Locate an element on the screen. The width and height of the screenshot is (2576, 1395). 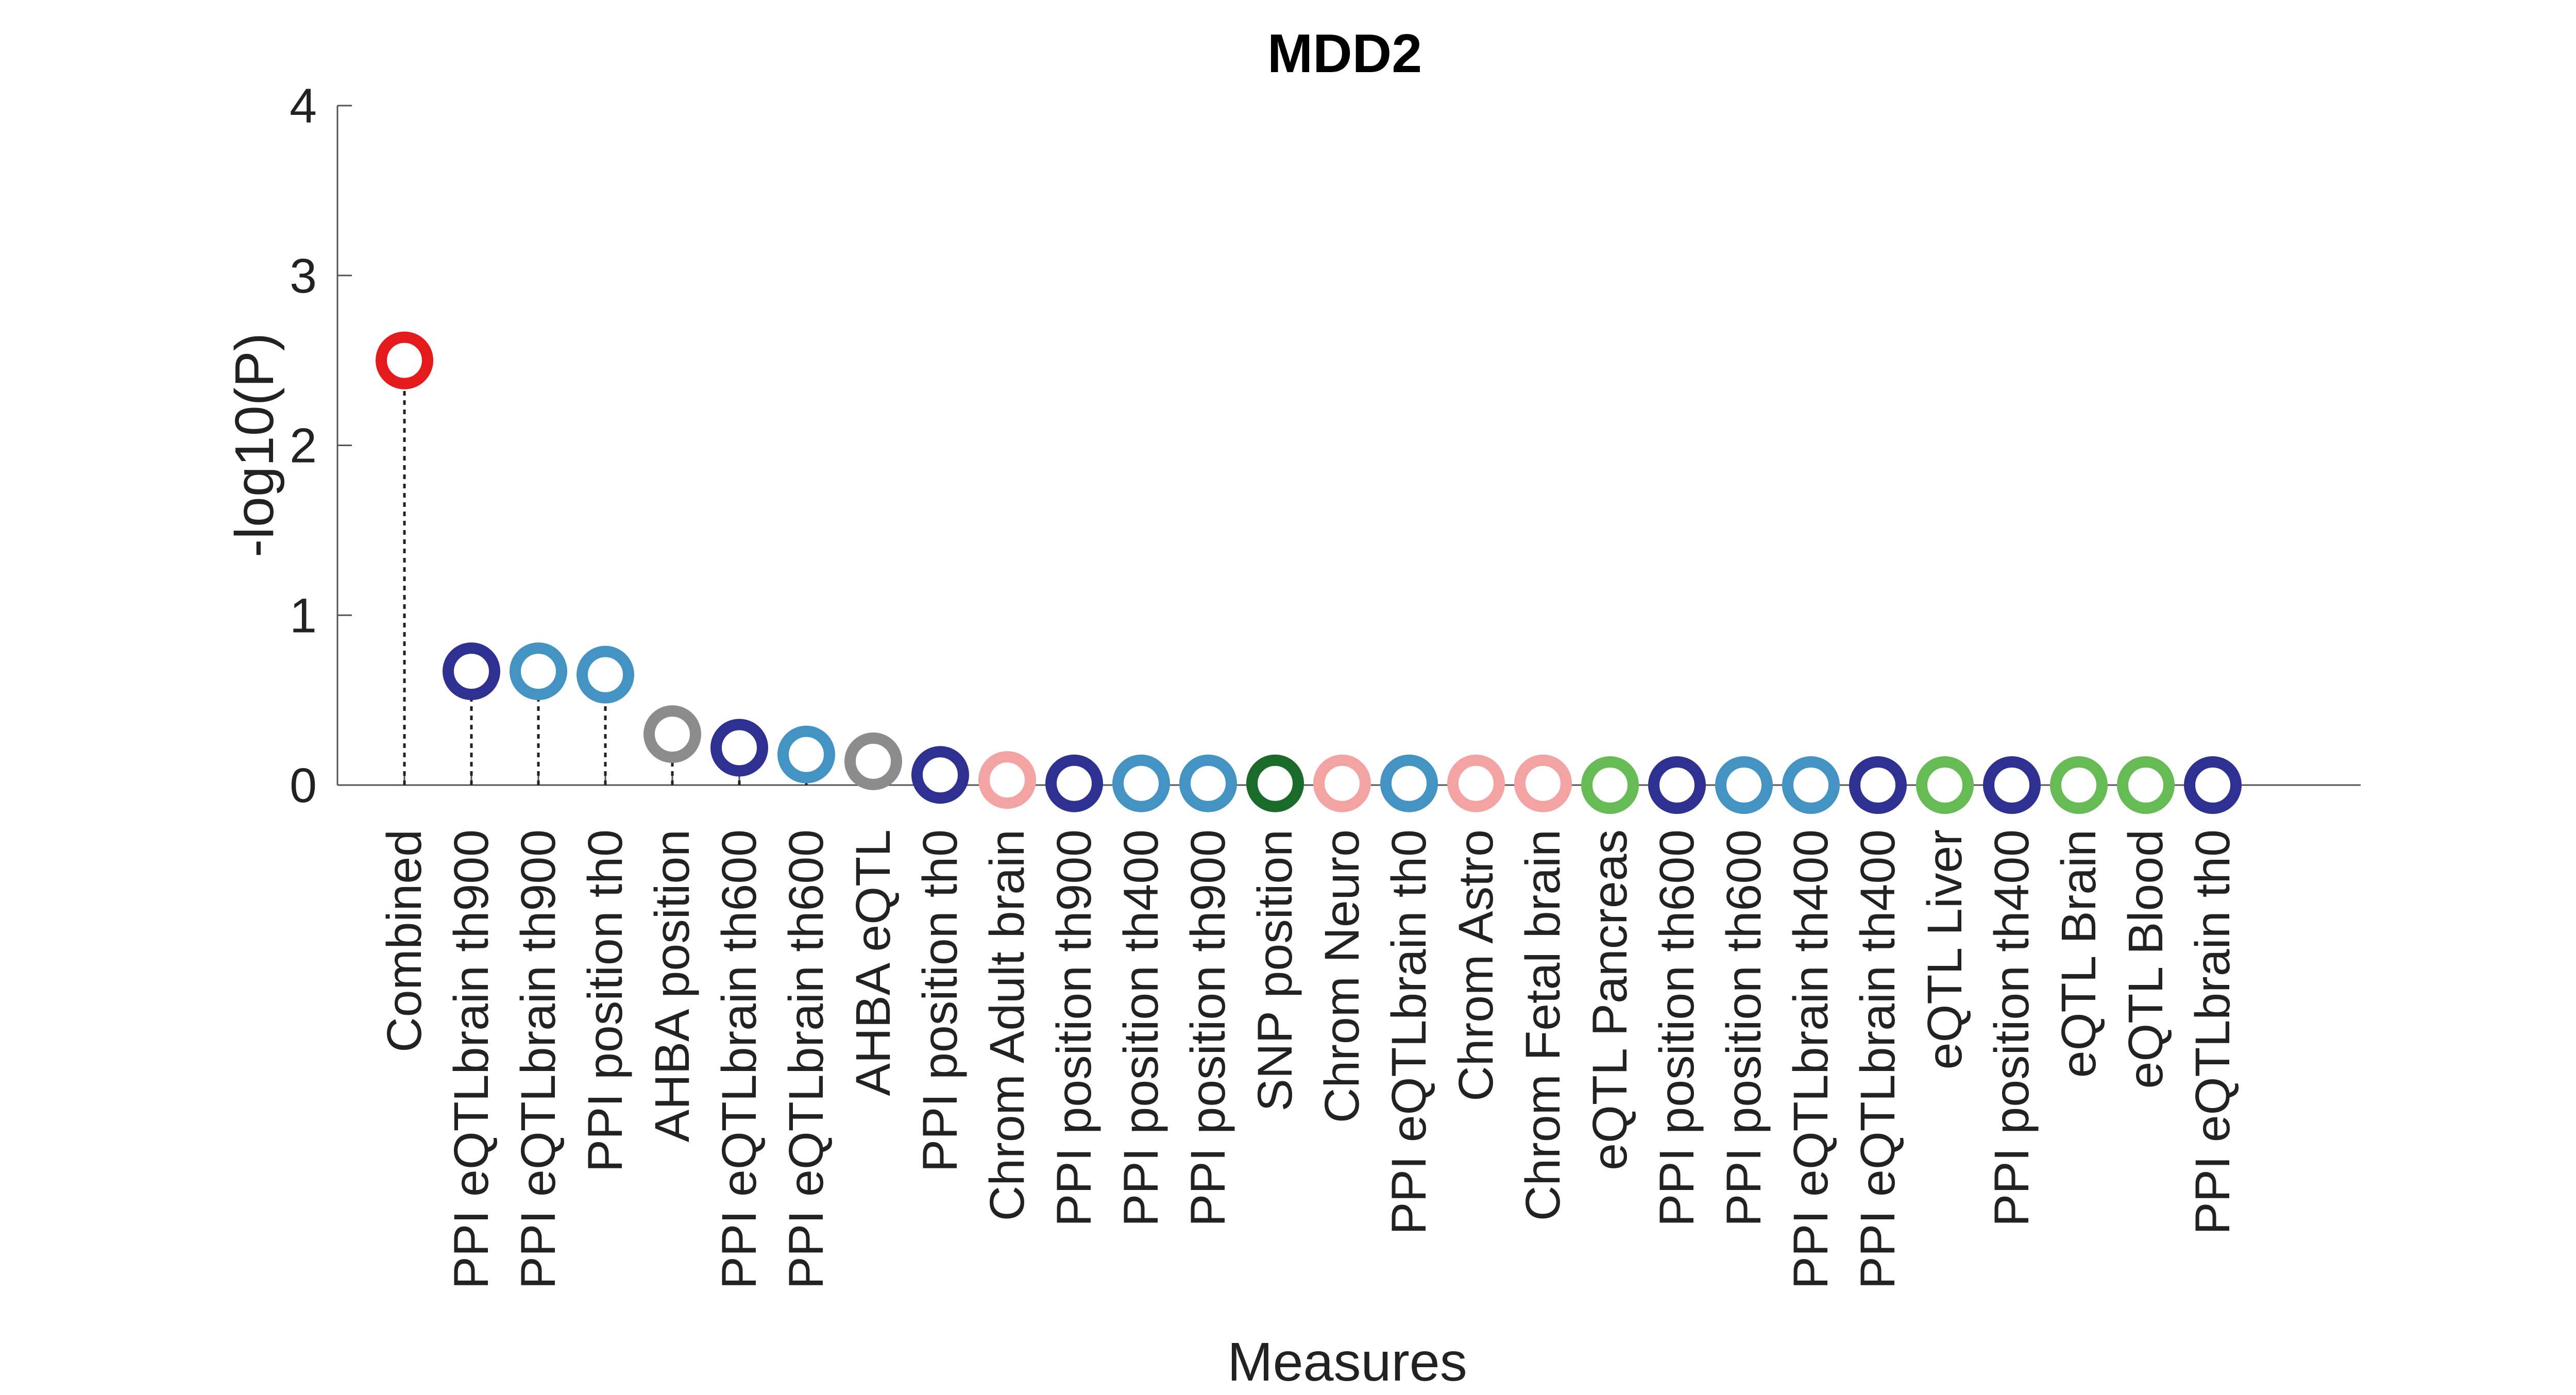
x-tick-label: Chrom Astro is located at coordinates (1476, 965).